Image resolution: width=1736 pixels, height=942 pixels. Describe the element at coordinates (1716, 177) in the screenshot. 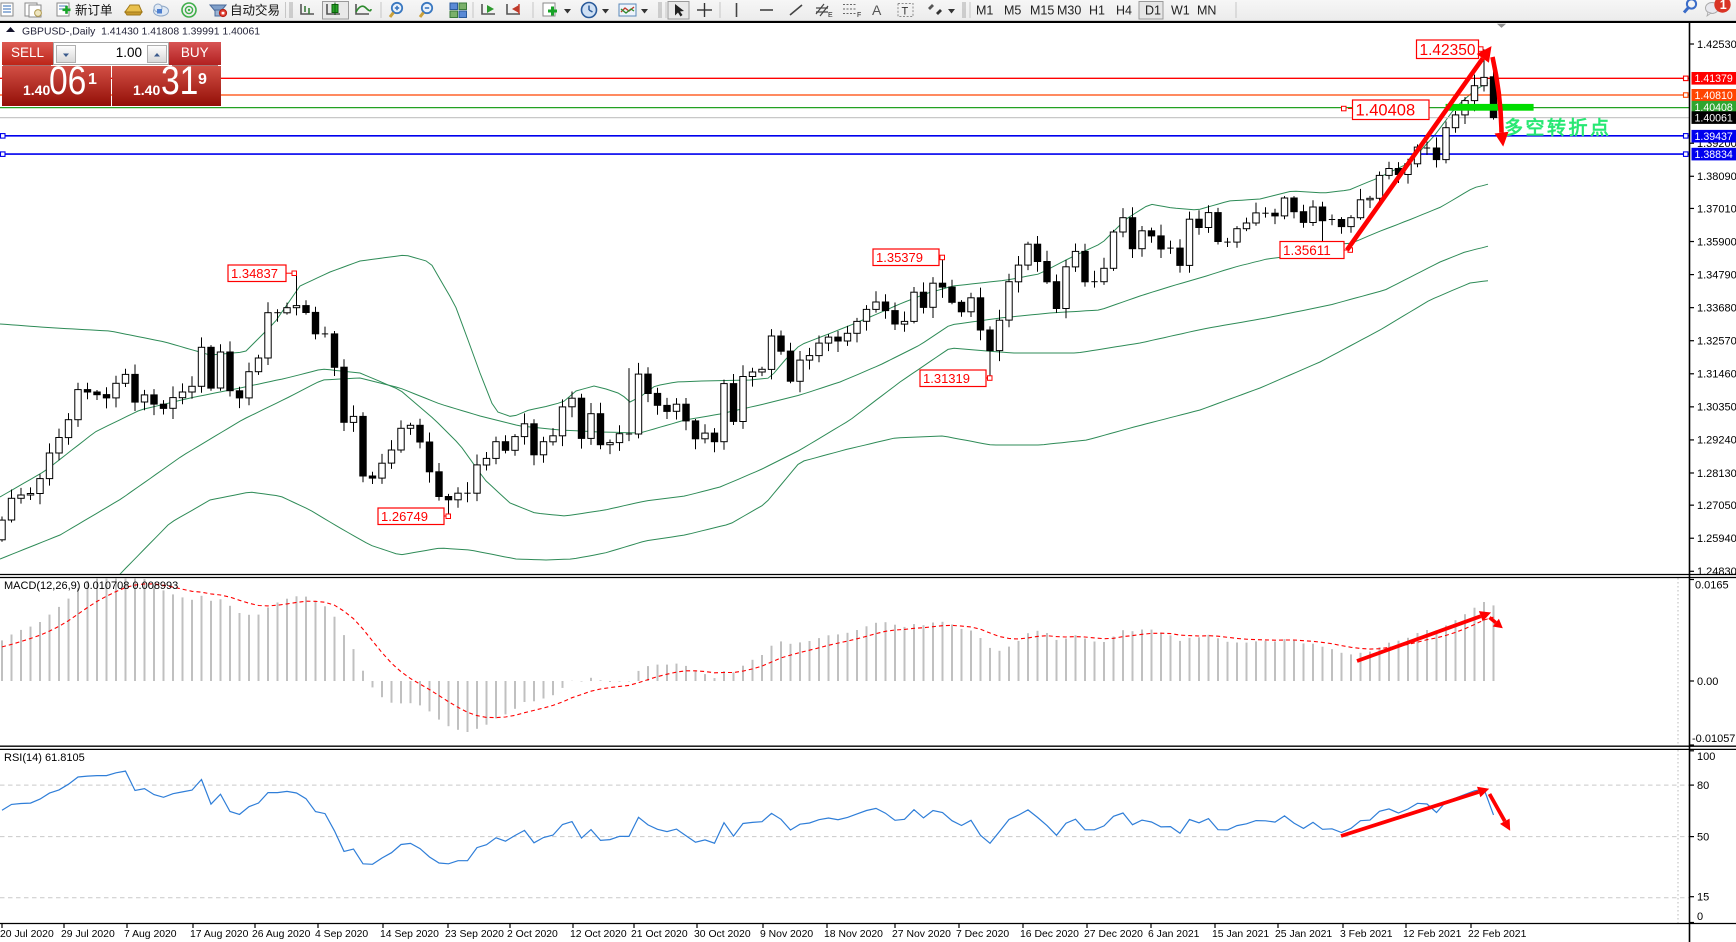

I see `svg-text: 1.38090` at that location.